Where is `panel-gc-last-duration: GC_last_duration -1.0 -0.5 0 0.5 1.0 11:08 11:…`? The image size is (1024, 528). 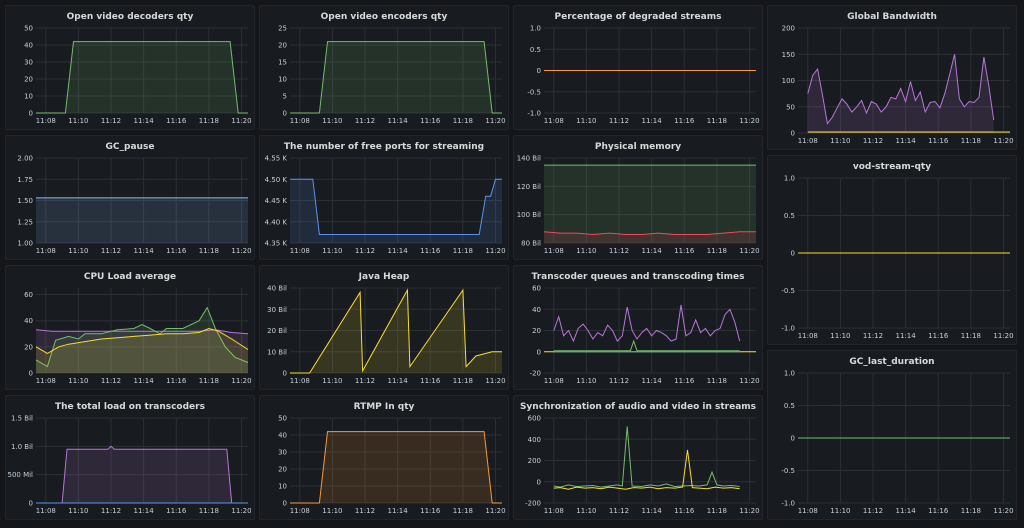 panel-gc-last-duration: GC_last_duration -1.0 -0.5 0 0.5 1.0 11:08 11:… is located at coordinates (892, 435).